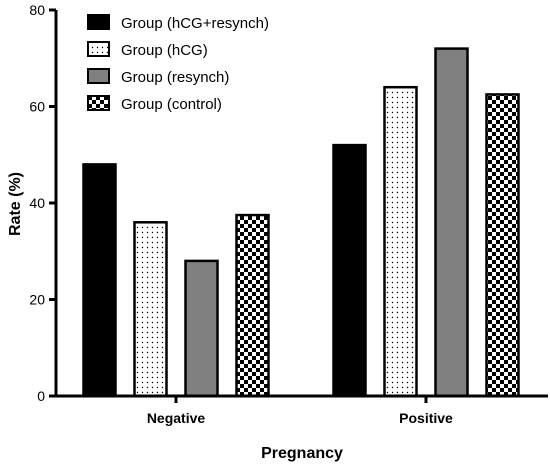 The width and height of the screenshot is (550, 468). Describe the element at coordinates (37, 107) in the screenshot. I see `y-tick-label-60: 60` at that location.